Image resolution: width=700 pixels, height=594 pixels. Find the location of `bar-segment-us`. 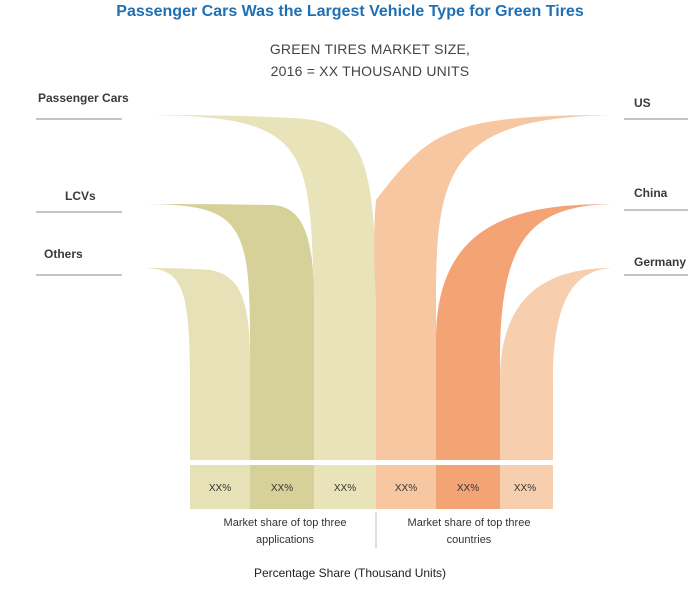

bar-segment-us is located at coordinates (406, 487).